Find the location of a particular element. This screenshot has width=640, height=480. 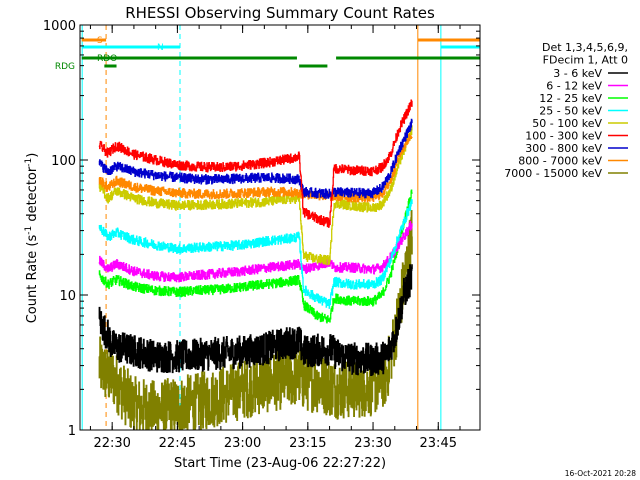

y-tick-label-3: 1000 is located at coordinates (59, 26).